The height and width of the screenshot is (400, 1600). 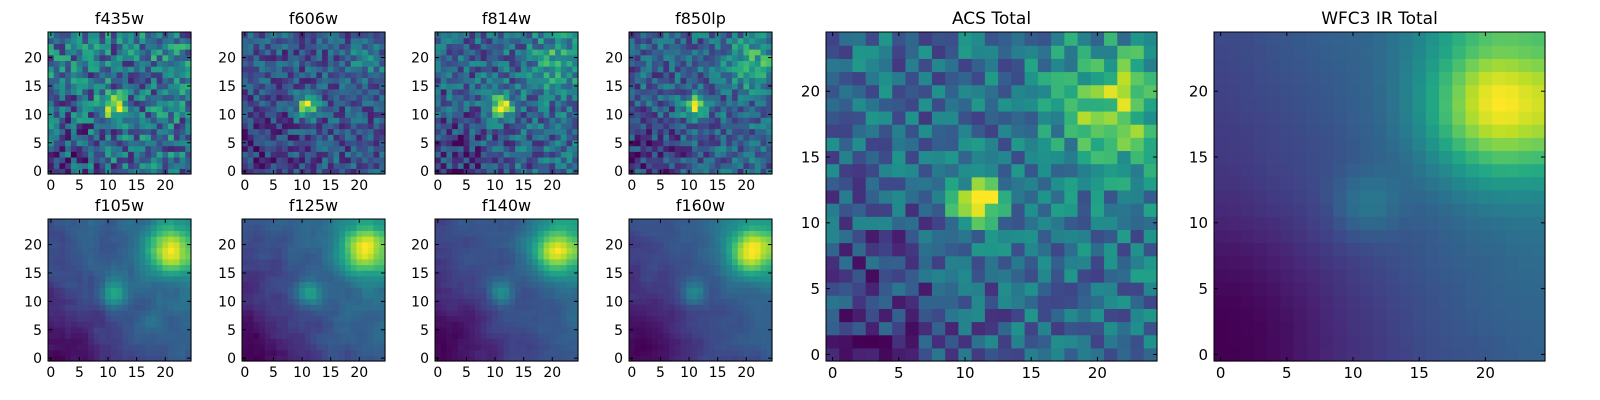 What do you see at coordinates (466, 373) in the screenshot?
I see `x-tick-label: 5` at bounding box center [466, 373].